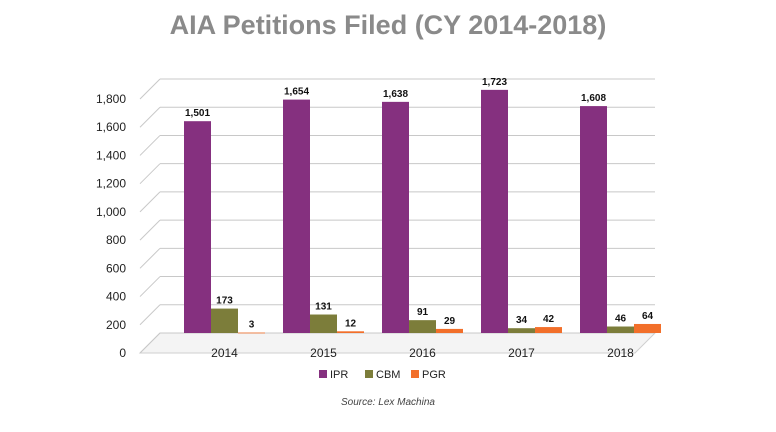  Describe the element at coordinates (494, 82) in the screenshot. I see `data-label: 1,723` at that location.